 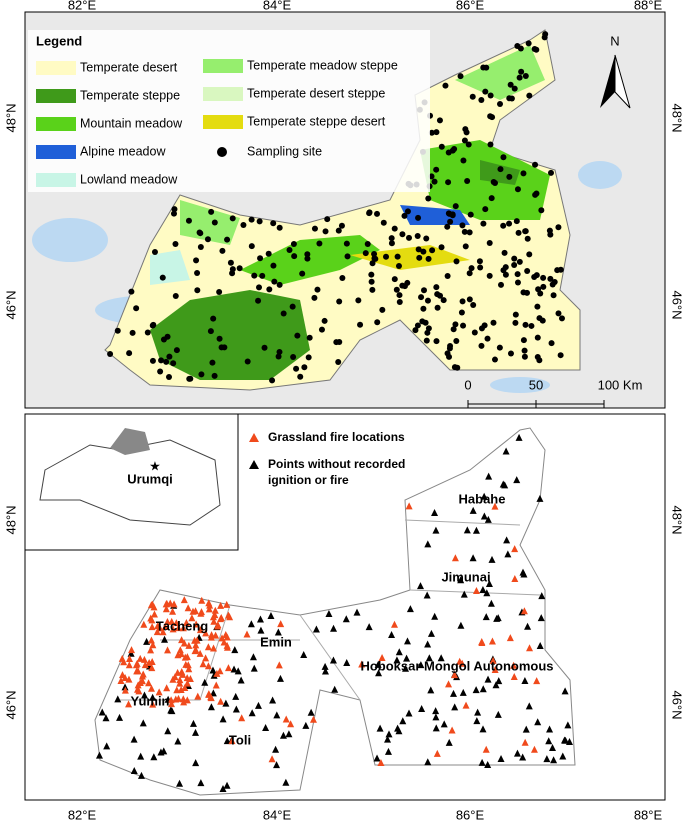 I want to click on scale-label: 0, so click(x=467, y=384).